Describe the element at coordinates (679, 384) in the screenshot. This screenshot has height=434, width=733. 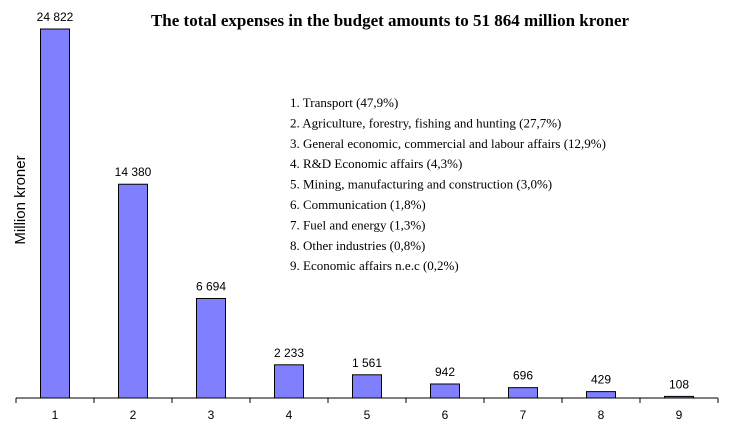
I see `value-label-9: 108` at that location.